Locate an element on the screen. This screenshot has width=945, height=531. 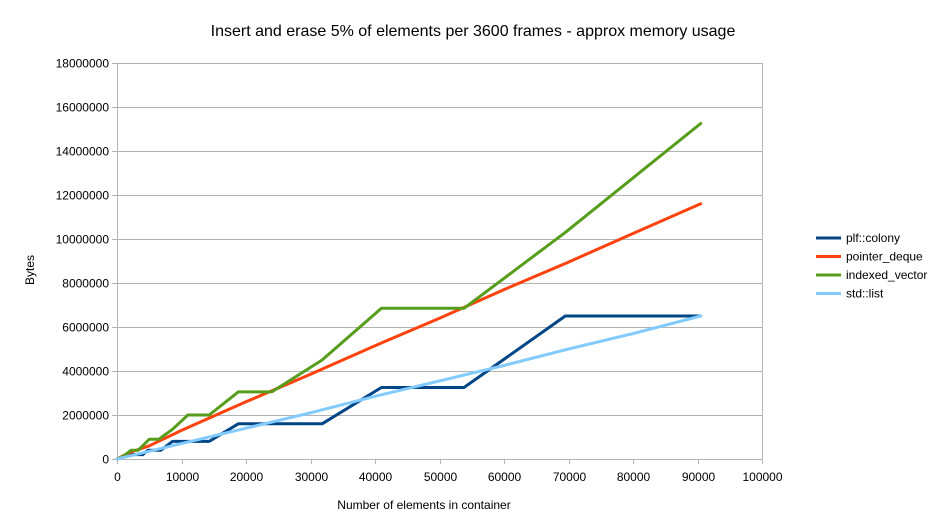
x-tick-label: 60000 is located at coordinates (505, 477).